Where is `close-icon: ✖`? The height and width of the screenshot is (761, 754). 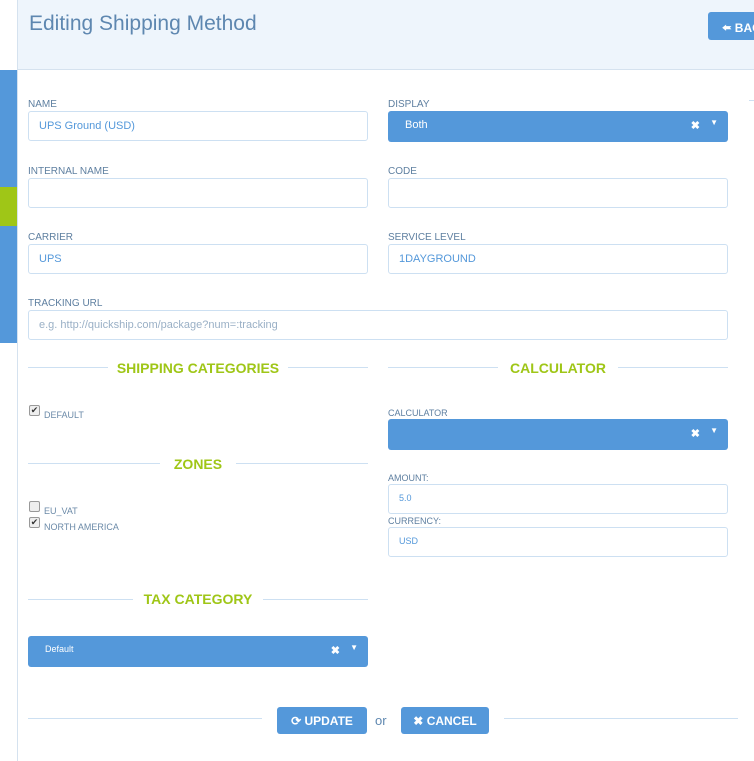
close-icon: ✖ is located at coordinates (420, 721).